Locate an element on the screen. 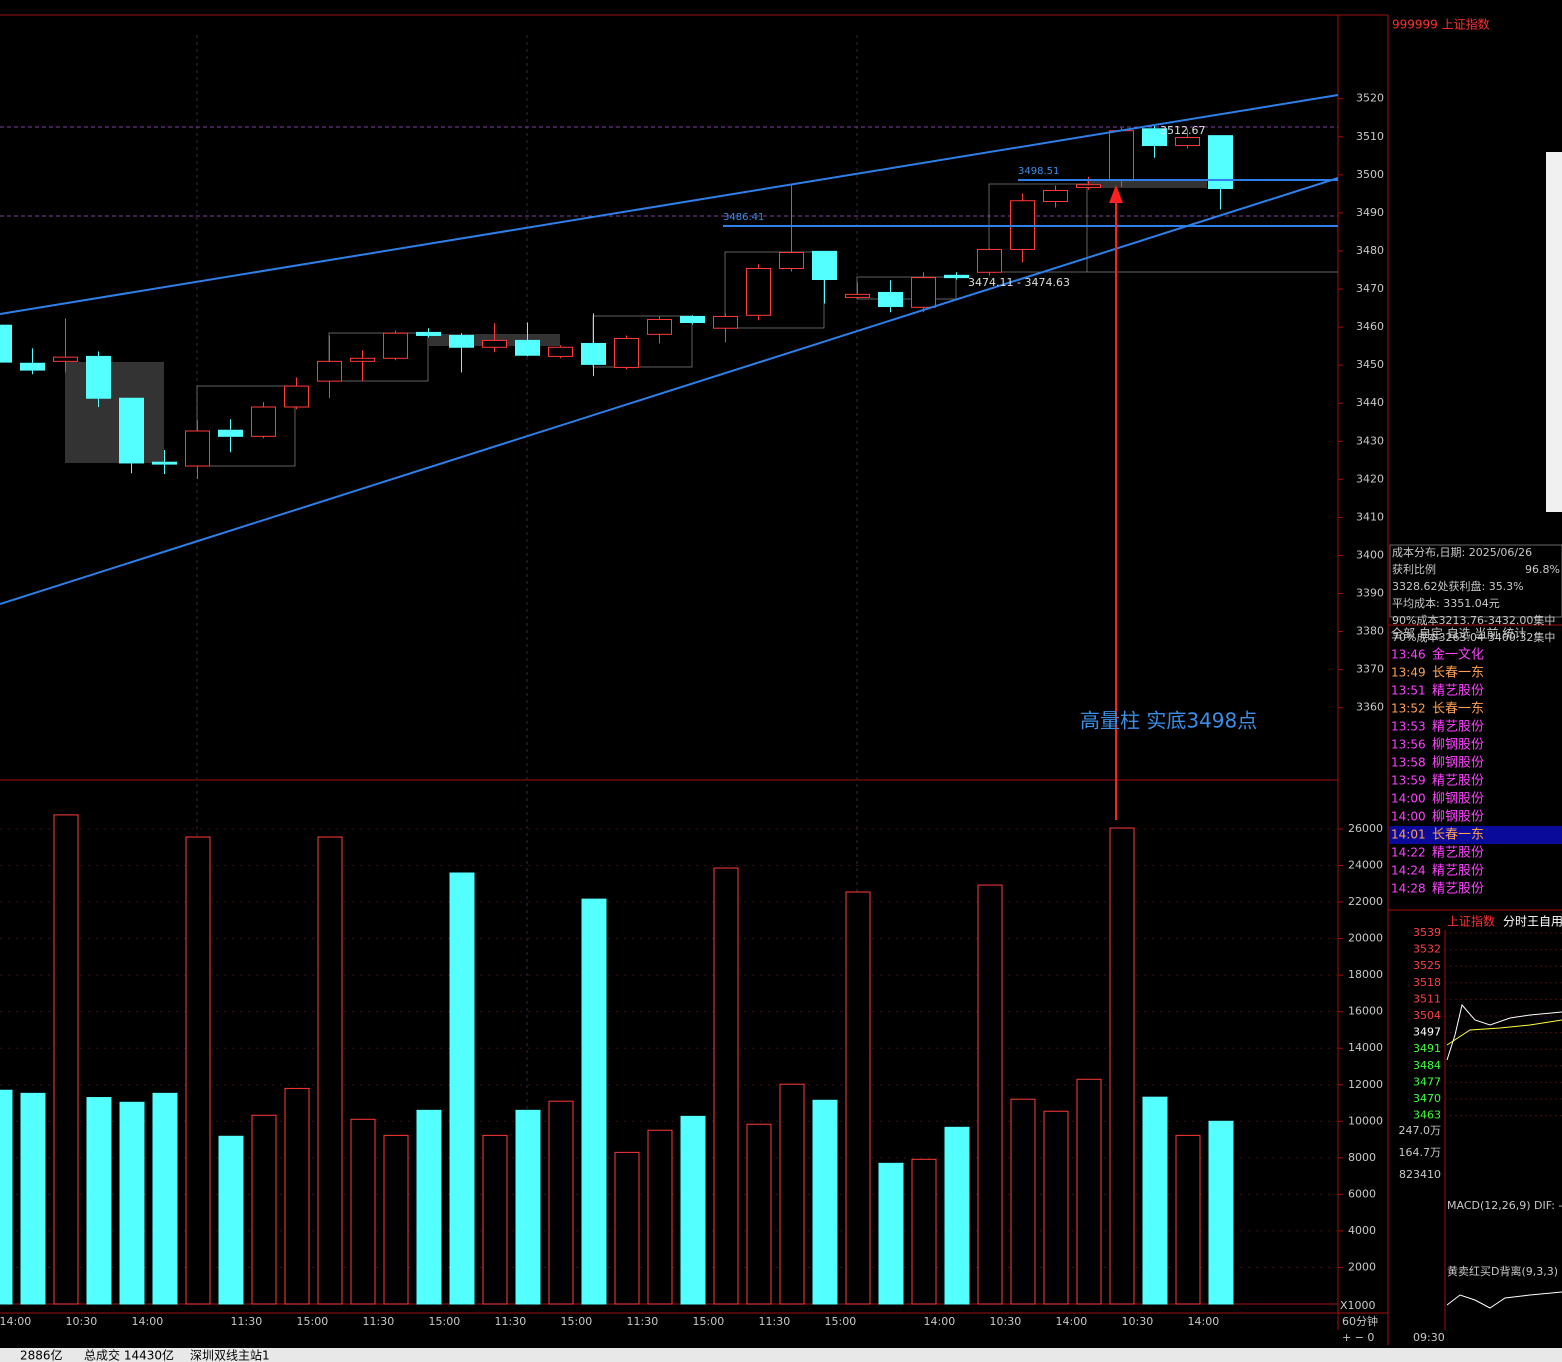 The image size is (1562, 1362). annotation: 高量柱 实底3498点 is located at coordinates (1168, 721).